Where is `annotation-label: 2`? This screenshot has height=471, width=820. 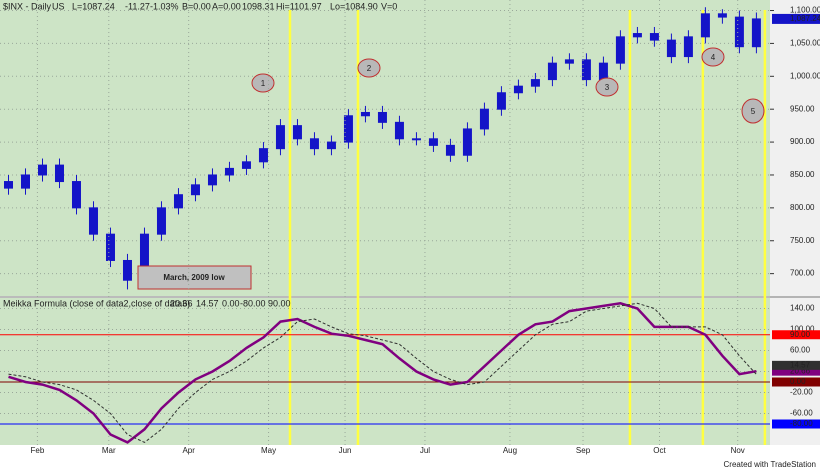 annotation-label: 2 is located at coordinates (369, 68).